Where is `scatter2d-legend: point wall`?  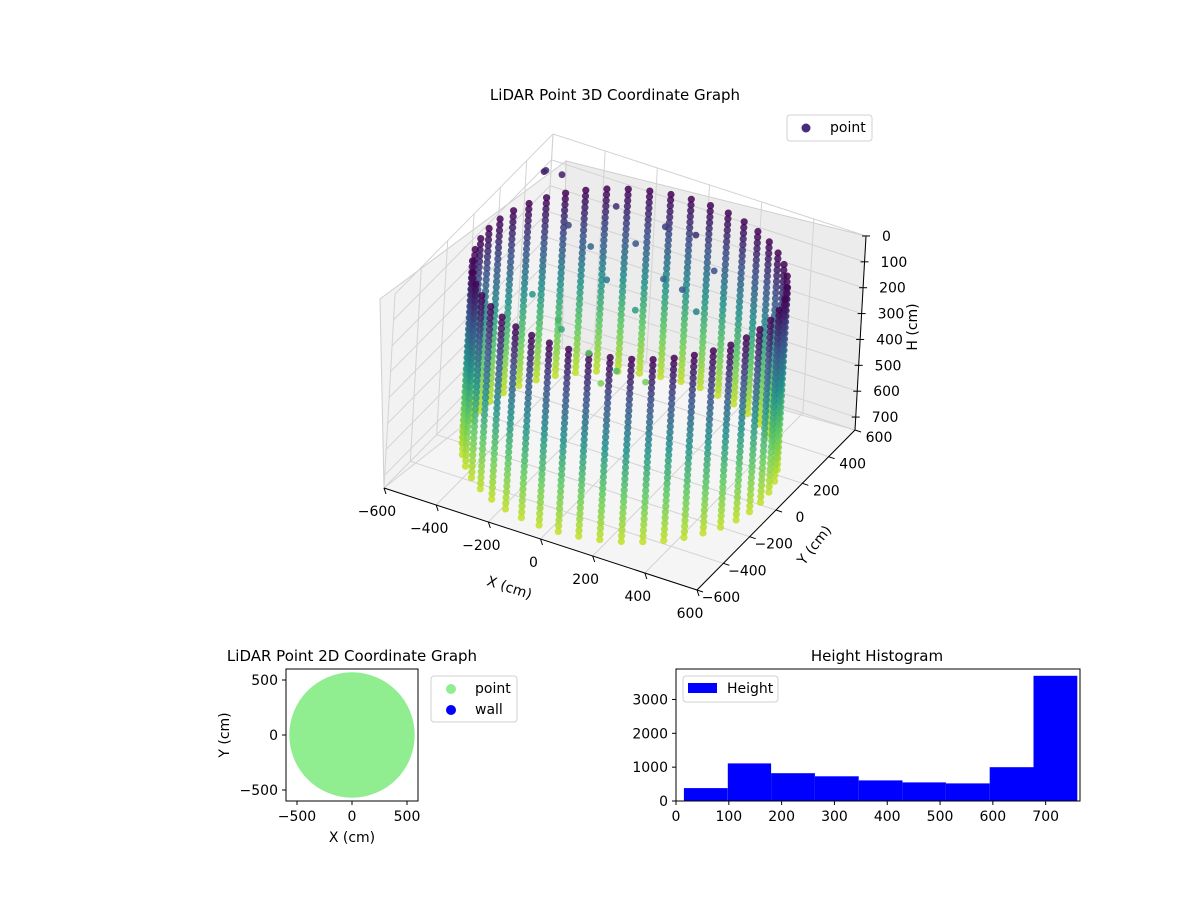 scatter2d-legend: point wall is located at coordinates (474, 699).